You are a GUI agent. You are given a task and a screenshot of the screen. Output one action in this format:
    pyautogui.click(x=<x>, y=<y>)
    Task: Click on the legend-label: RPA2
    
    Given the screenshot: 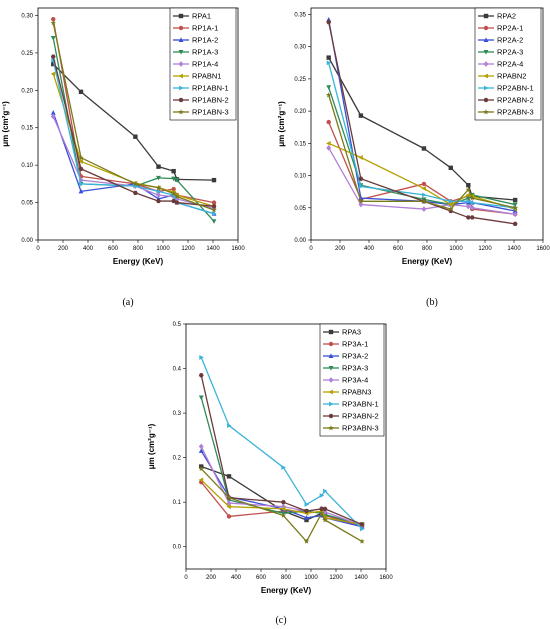 What is the action you would take?
    pyautogui.click(x=506, y=16)
    